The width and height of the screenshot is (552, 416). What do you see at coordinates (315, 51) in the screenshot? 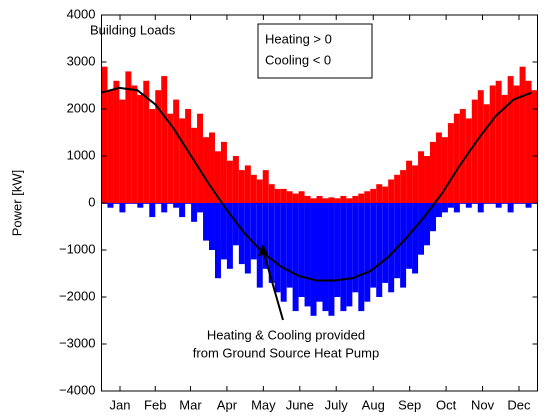
I see `legend-box` at bounding box center [315, 51].